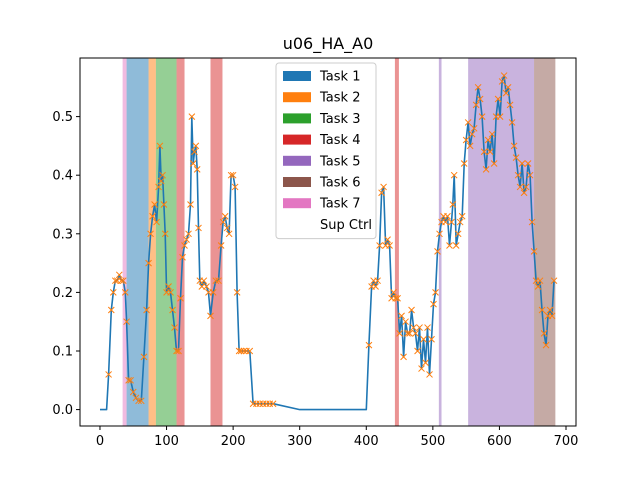  I want to click on legend-entry: Task 6, so click(321, 183).